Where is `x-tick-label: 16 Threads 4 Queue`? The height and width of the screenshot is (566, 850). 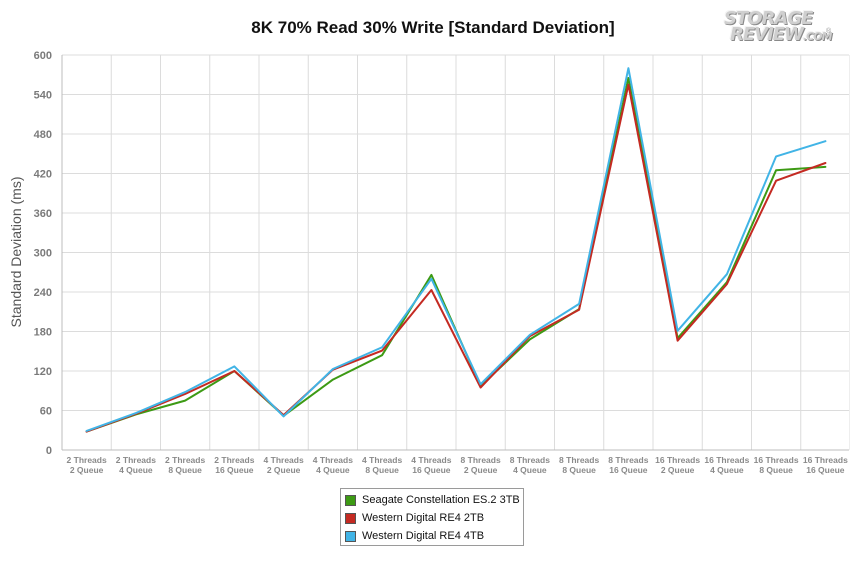 x-tick-label: 16 Threads 4 Queue is located at coordinates (726, 465).